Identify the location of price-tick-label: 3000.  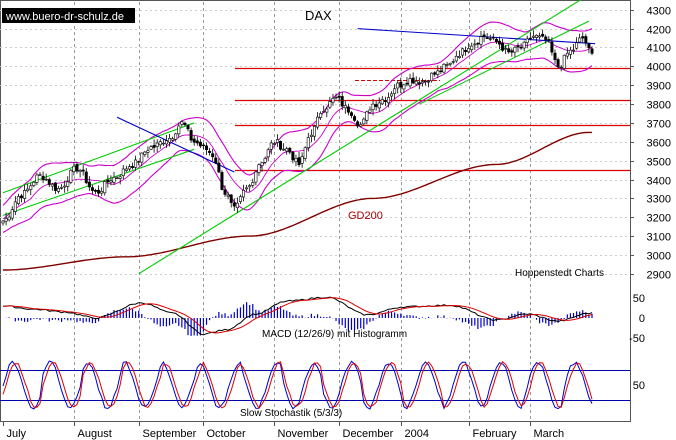
(659, 257).